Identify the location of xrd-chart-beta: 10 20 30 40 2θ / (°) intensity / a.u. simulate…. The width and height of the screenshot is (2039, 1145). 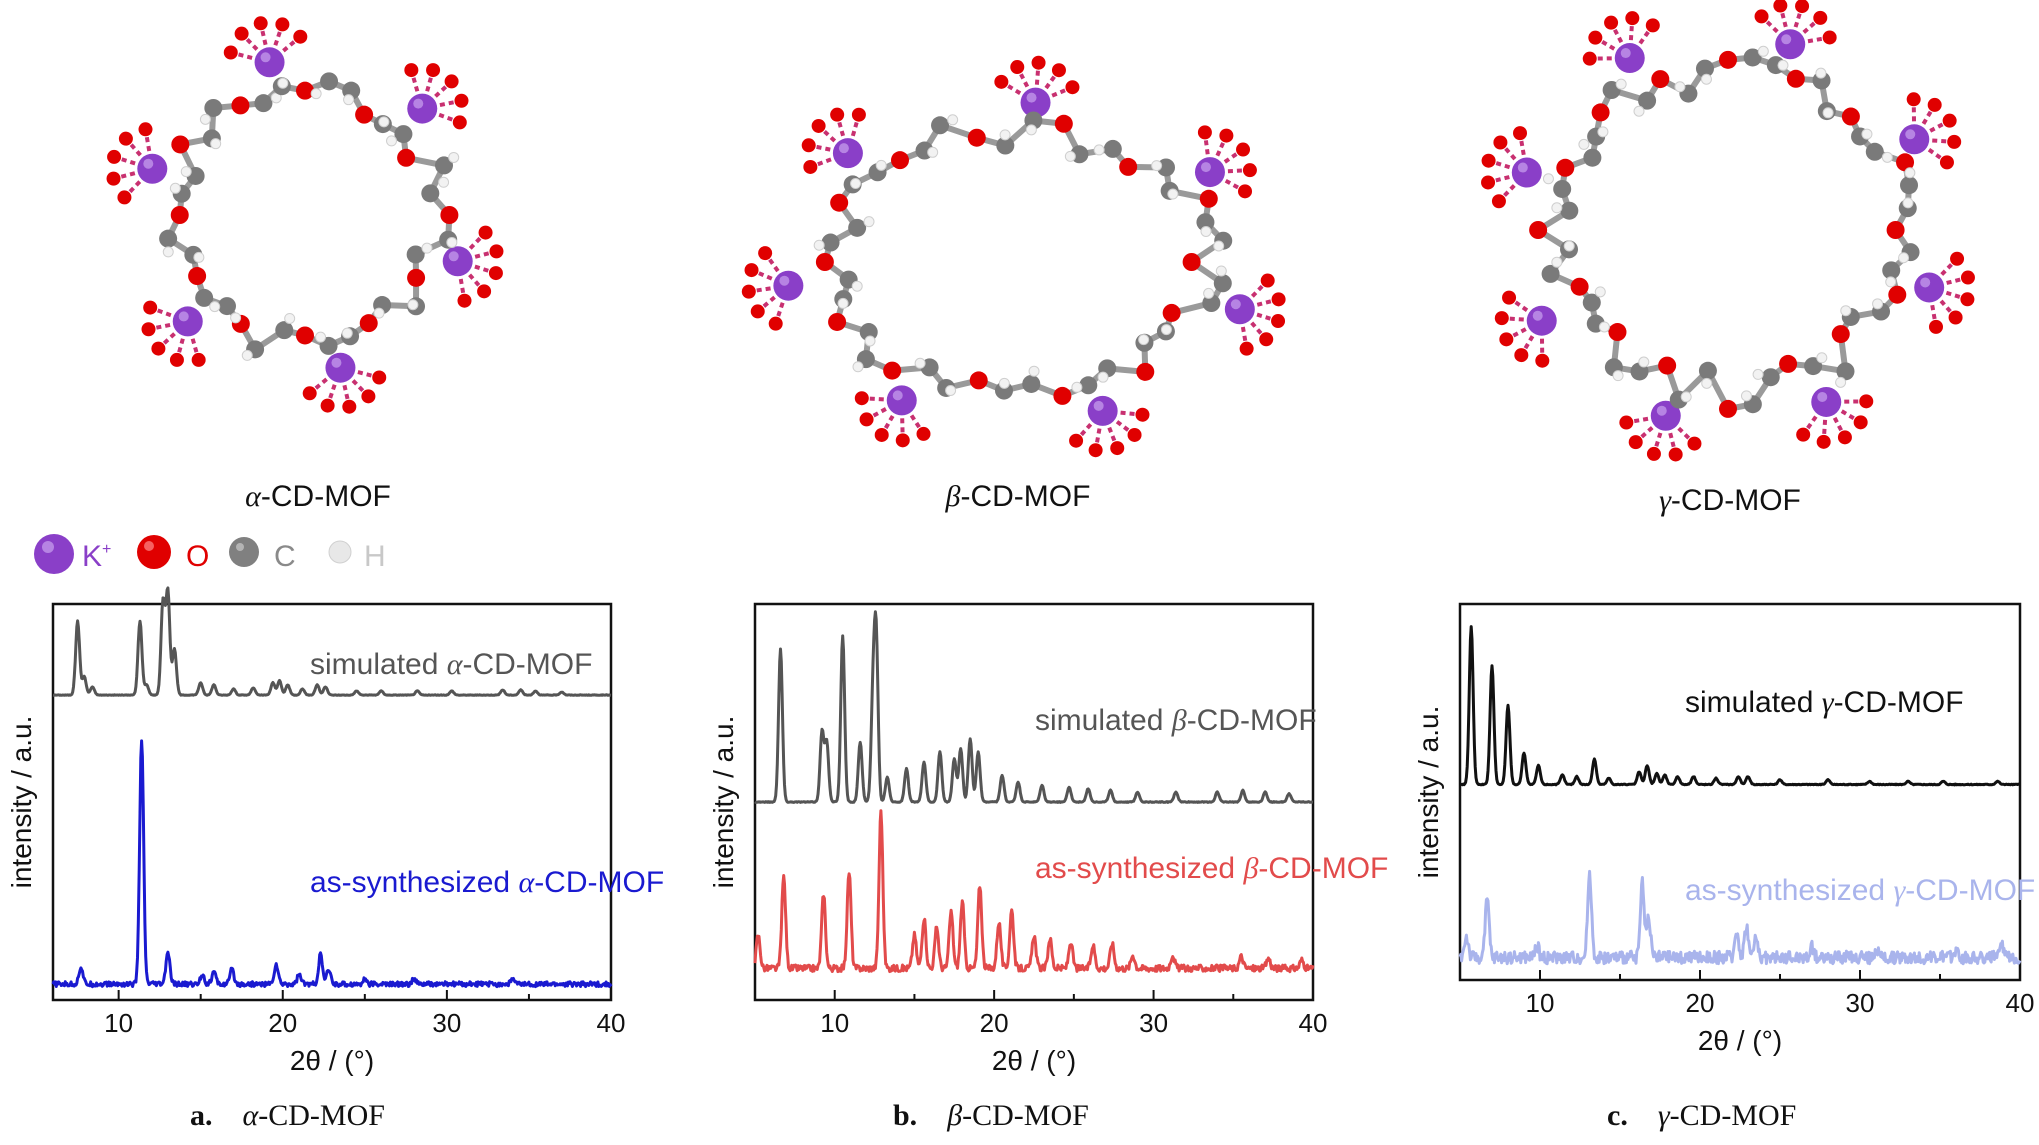
(1048, 839).